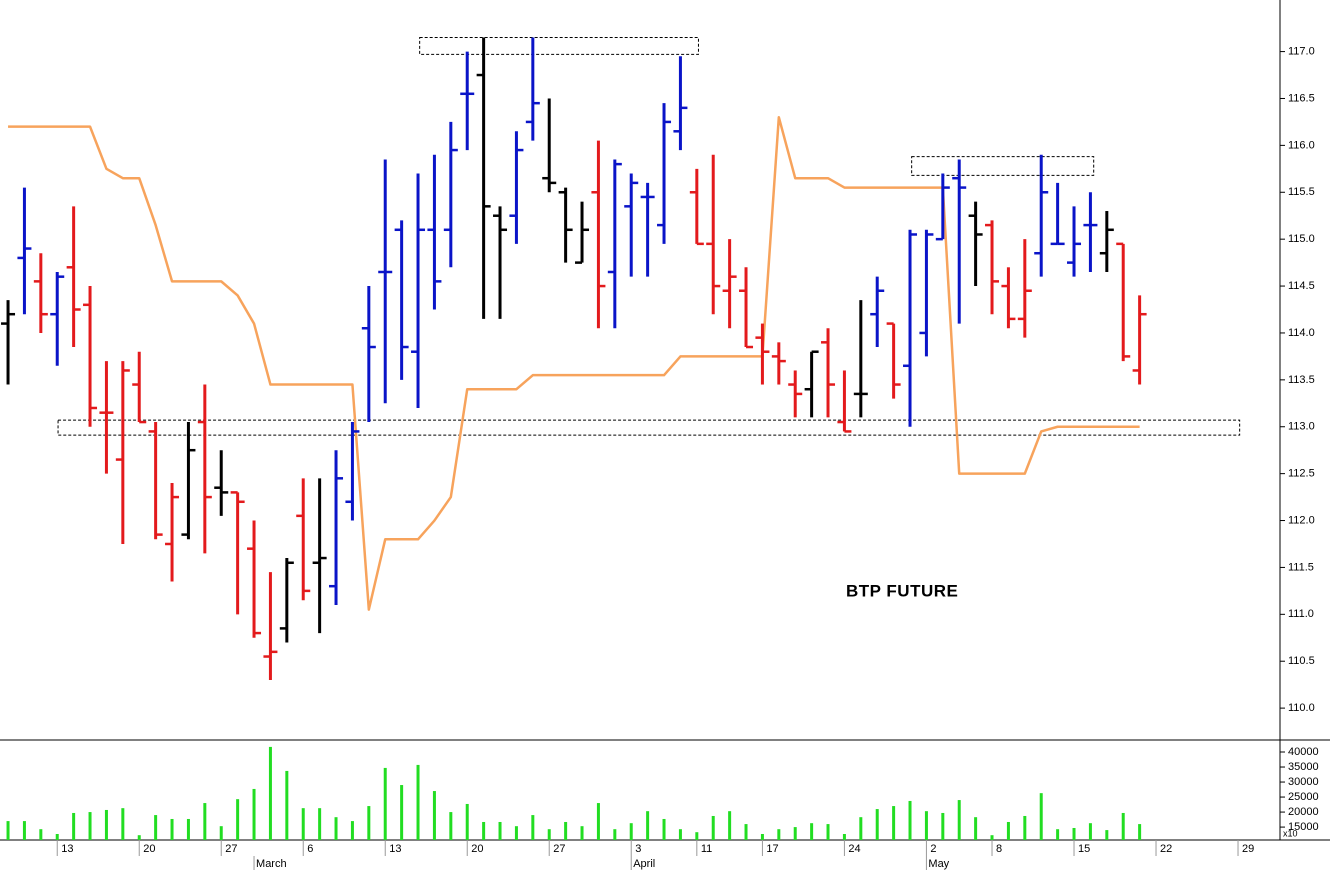 The height and width of the screenshot is (870, 1330). What do you see at coordinates (772, 849) in the screenshot?
I see `x-tick-label: 17` at bounding box center [772, 849].